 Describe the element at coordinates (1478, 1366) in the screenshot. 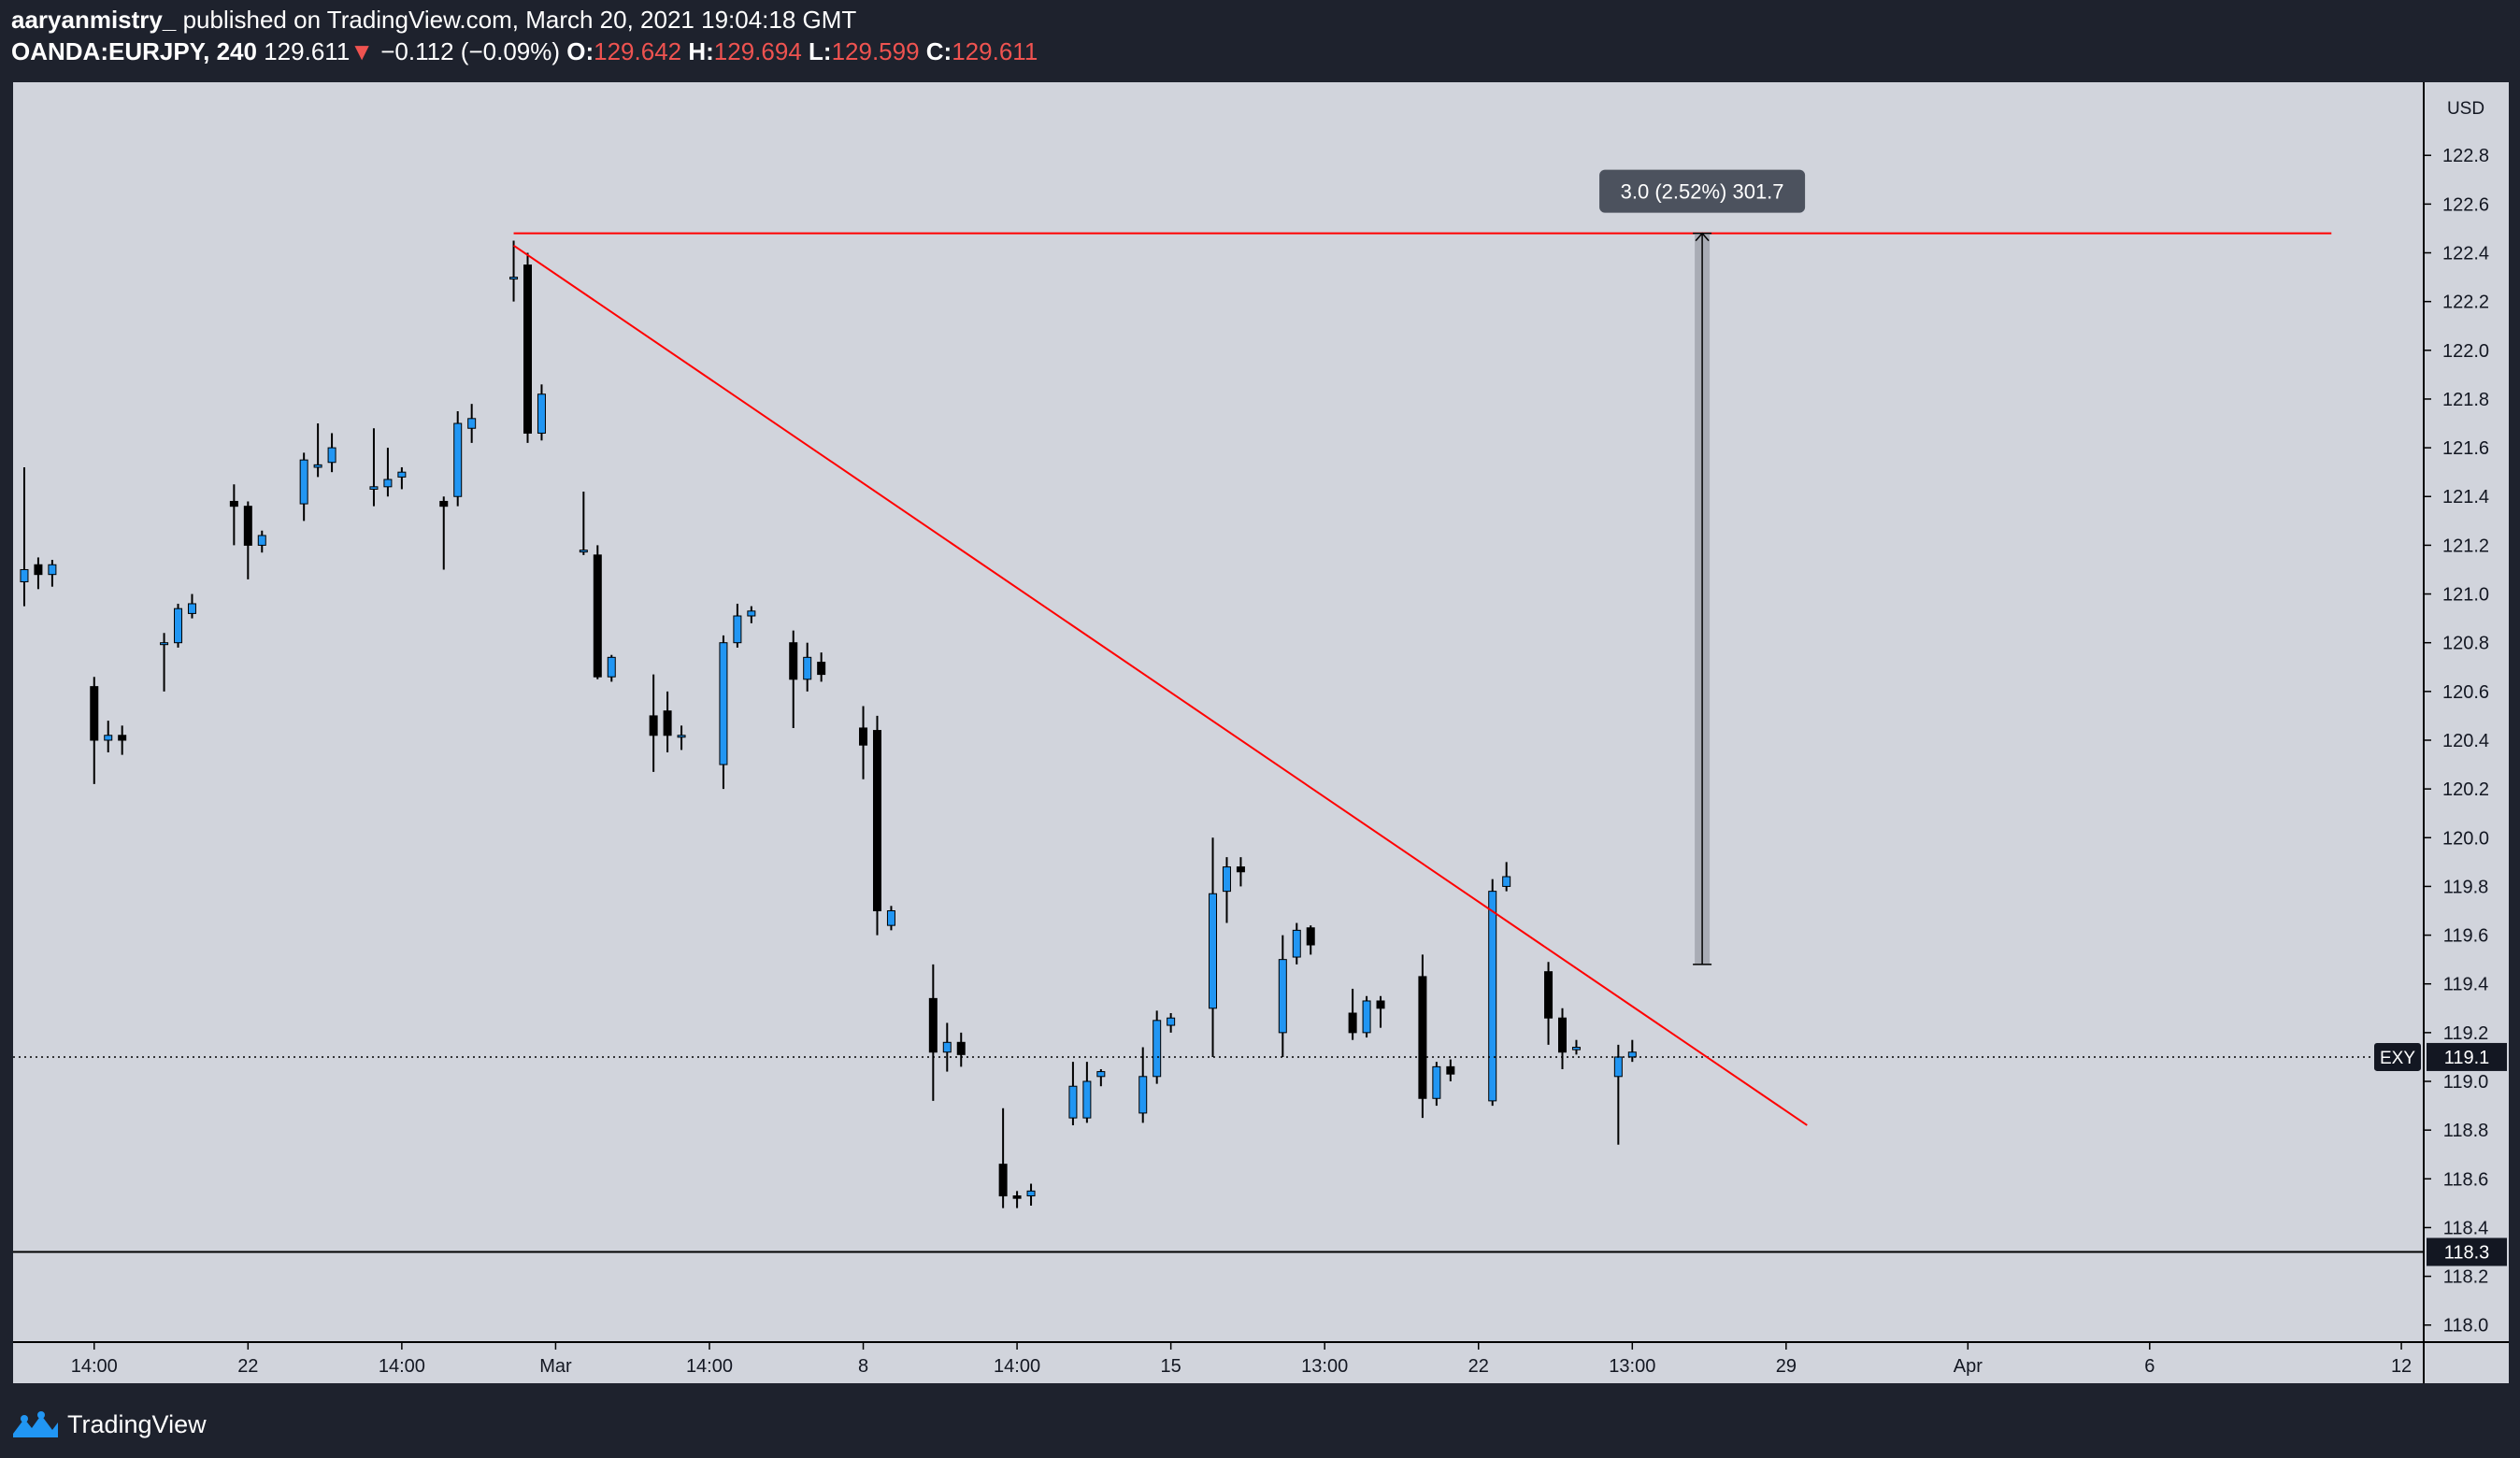

I see `x-tick-label: 22` at that location.